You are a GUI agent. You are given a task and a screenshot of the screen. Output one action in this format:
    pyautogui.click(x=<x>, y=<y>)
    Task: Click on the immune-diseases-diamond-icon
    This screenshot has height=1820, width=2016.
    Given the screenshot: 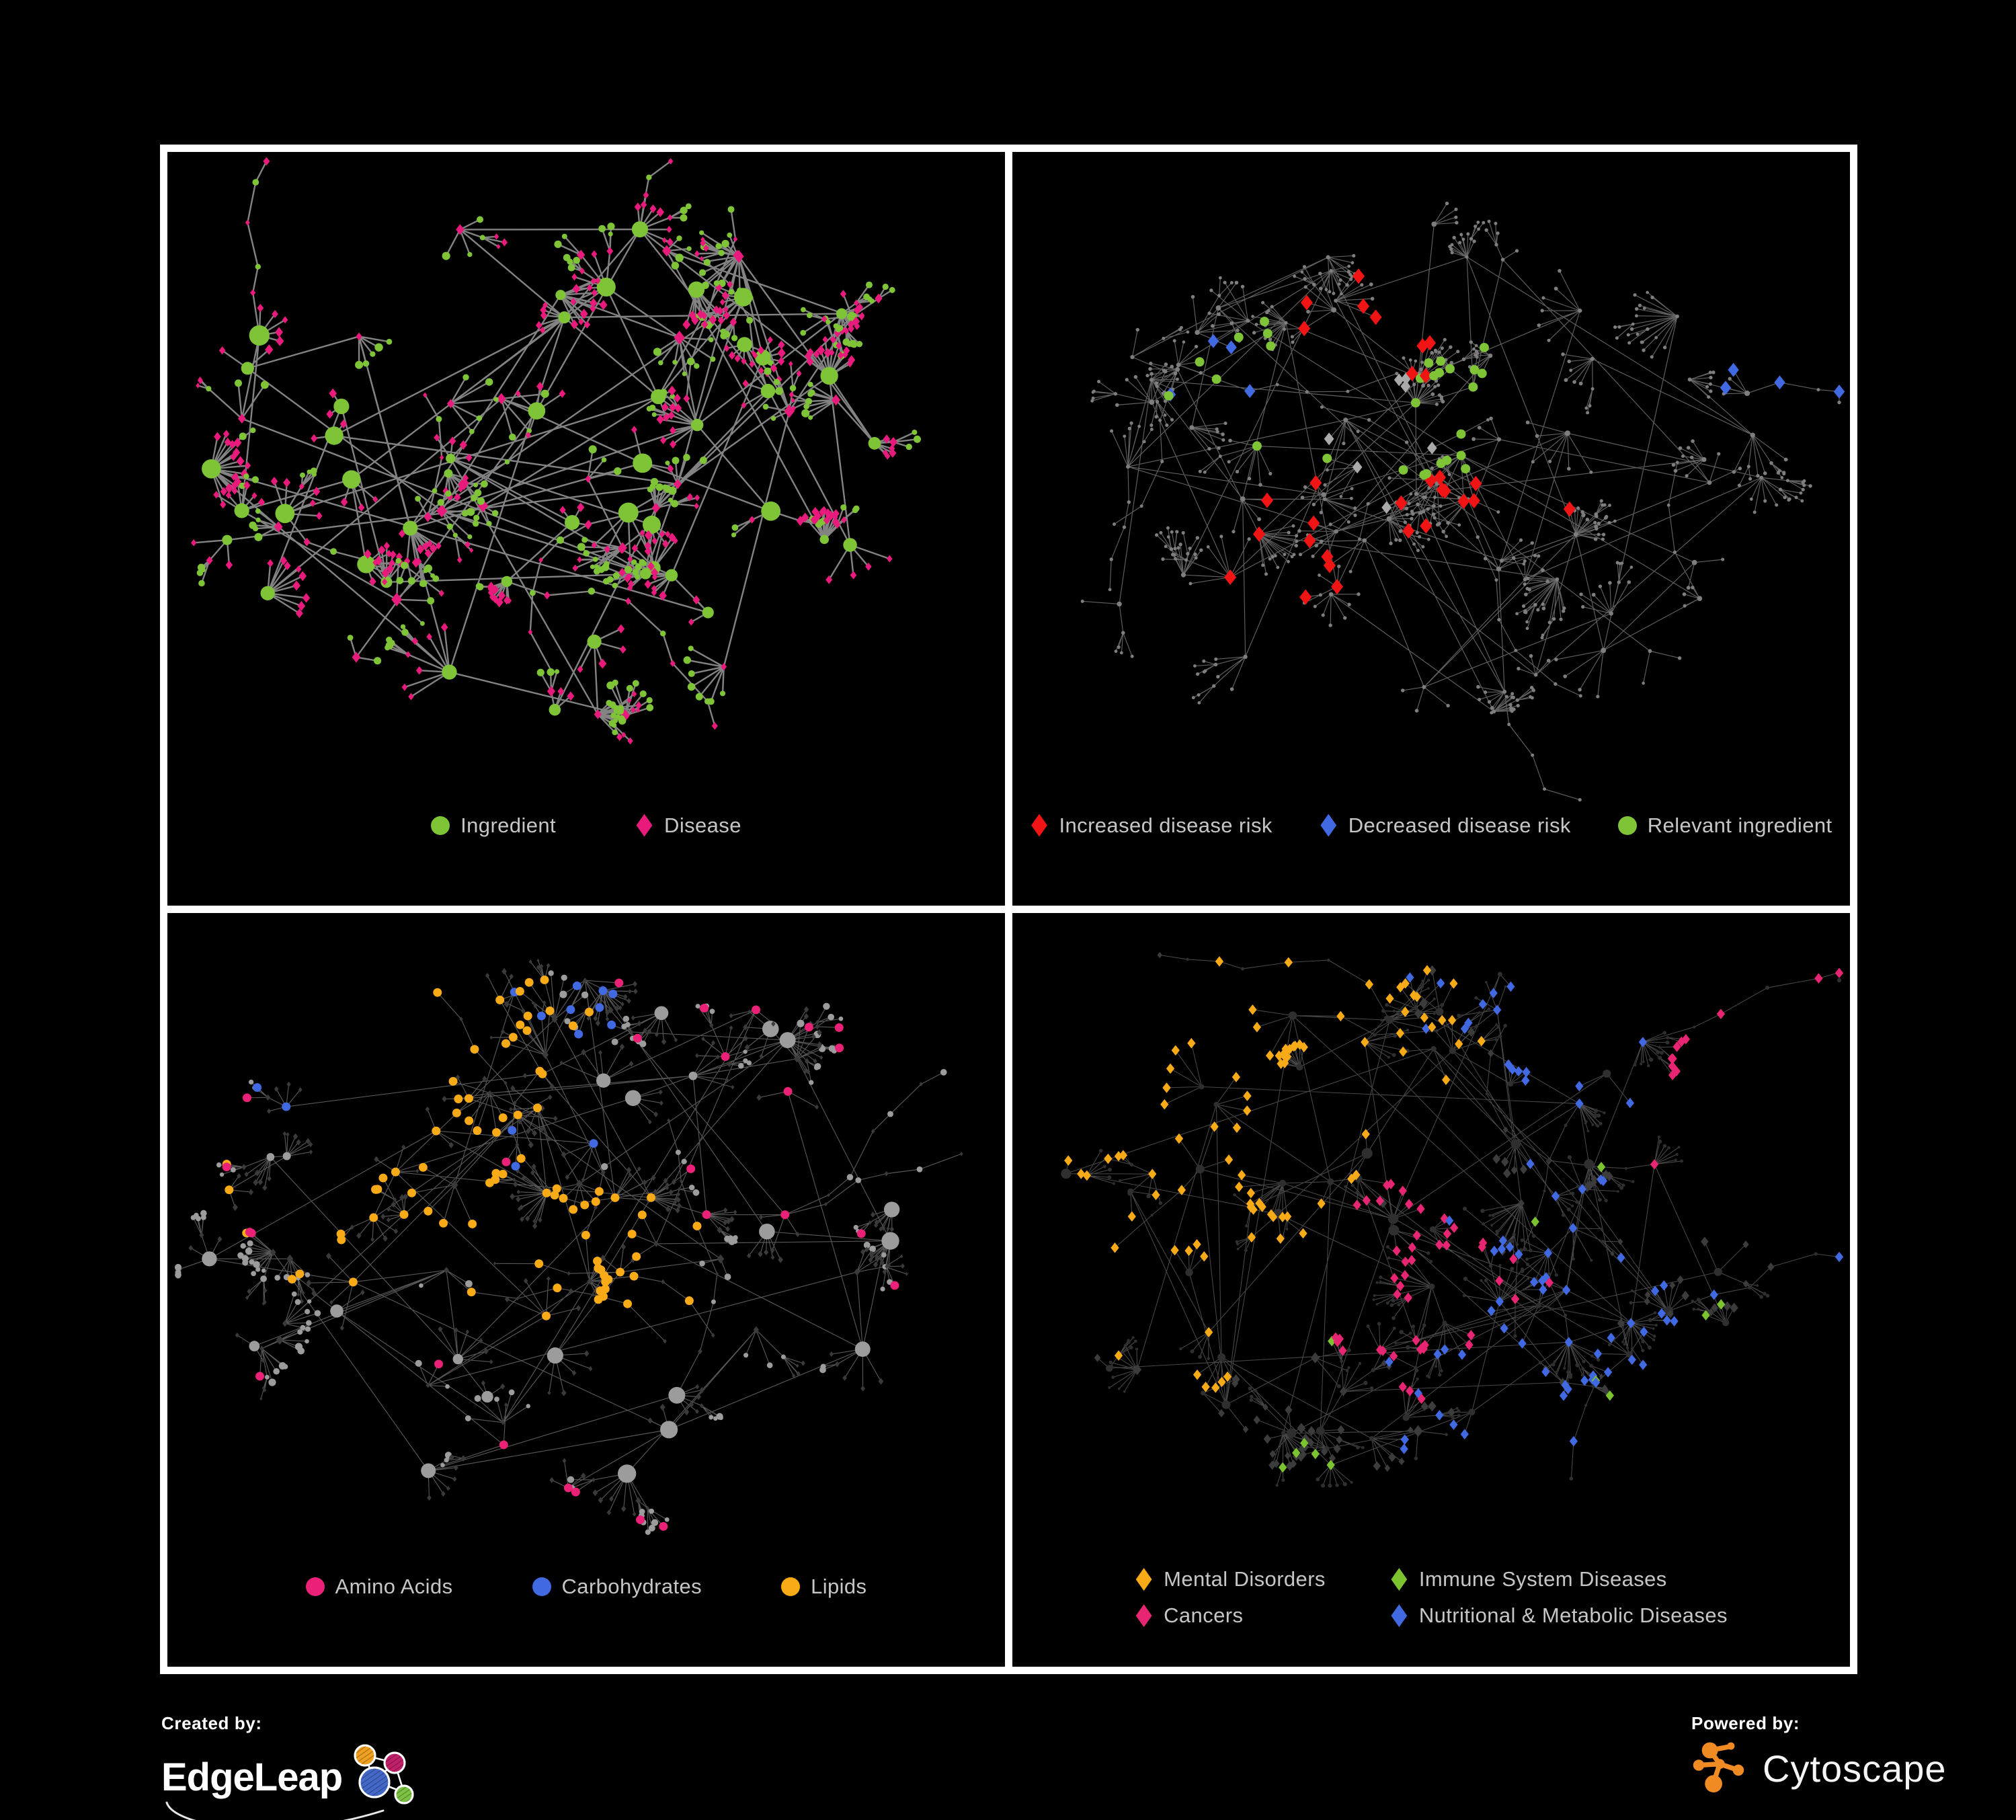 What is the action you would take?
    pyautogui.click(x=1399, y=1579)
    